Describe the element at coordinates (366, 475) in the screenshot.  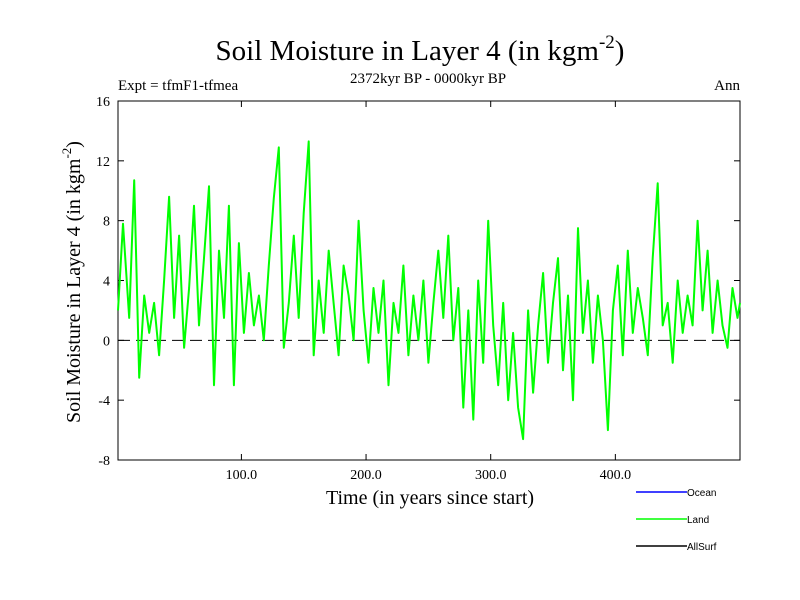
I see `x-tick-label: 200.0` at that location.